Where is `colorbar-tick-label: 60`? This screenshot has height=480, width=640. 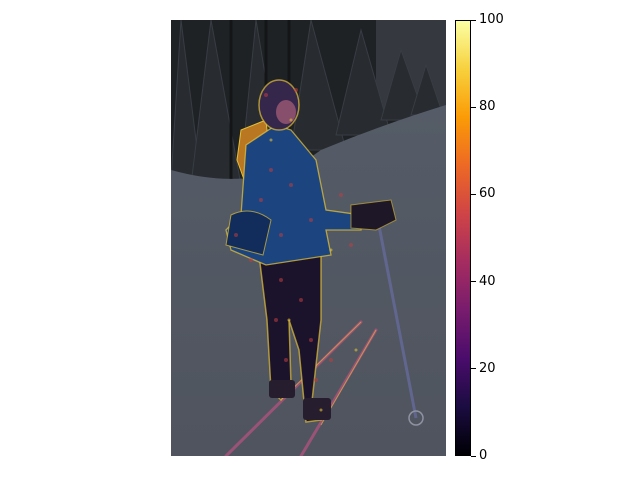
colorbar-tick-label: 60 is located at coordinates (487, 194).